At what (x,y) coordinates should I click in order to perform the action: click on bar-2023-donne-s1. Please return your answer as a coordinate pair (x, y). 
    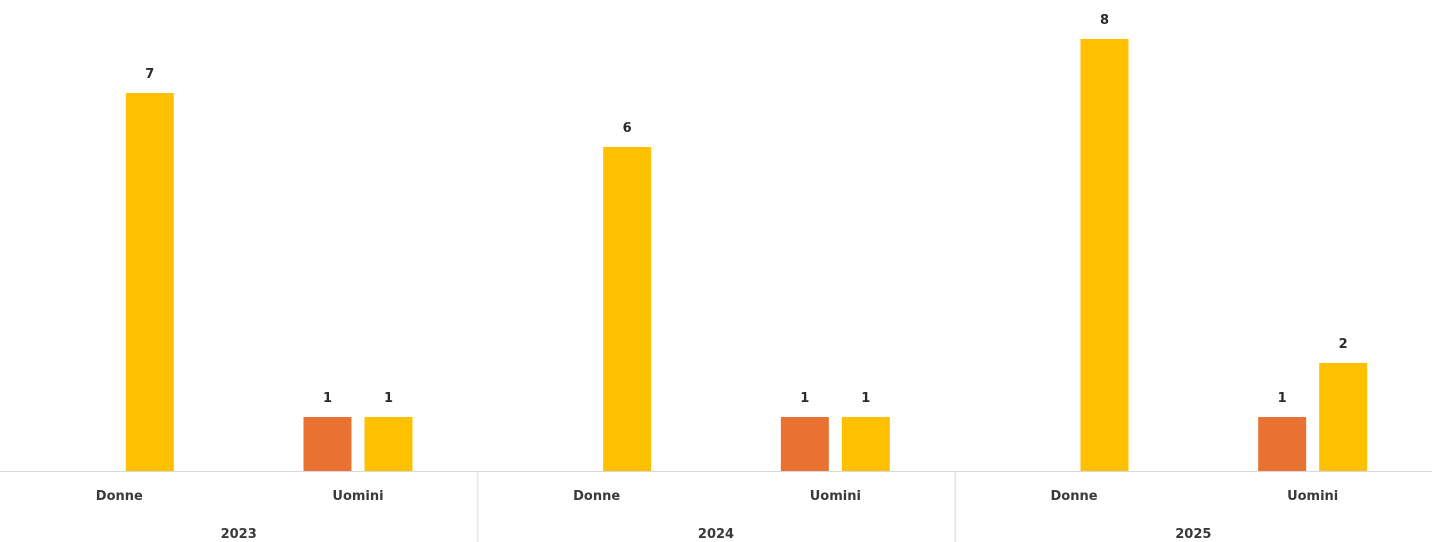
    Looking at the image, I should click on (149, 282).